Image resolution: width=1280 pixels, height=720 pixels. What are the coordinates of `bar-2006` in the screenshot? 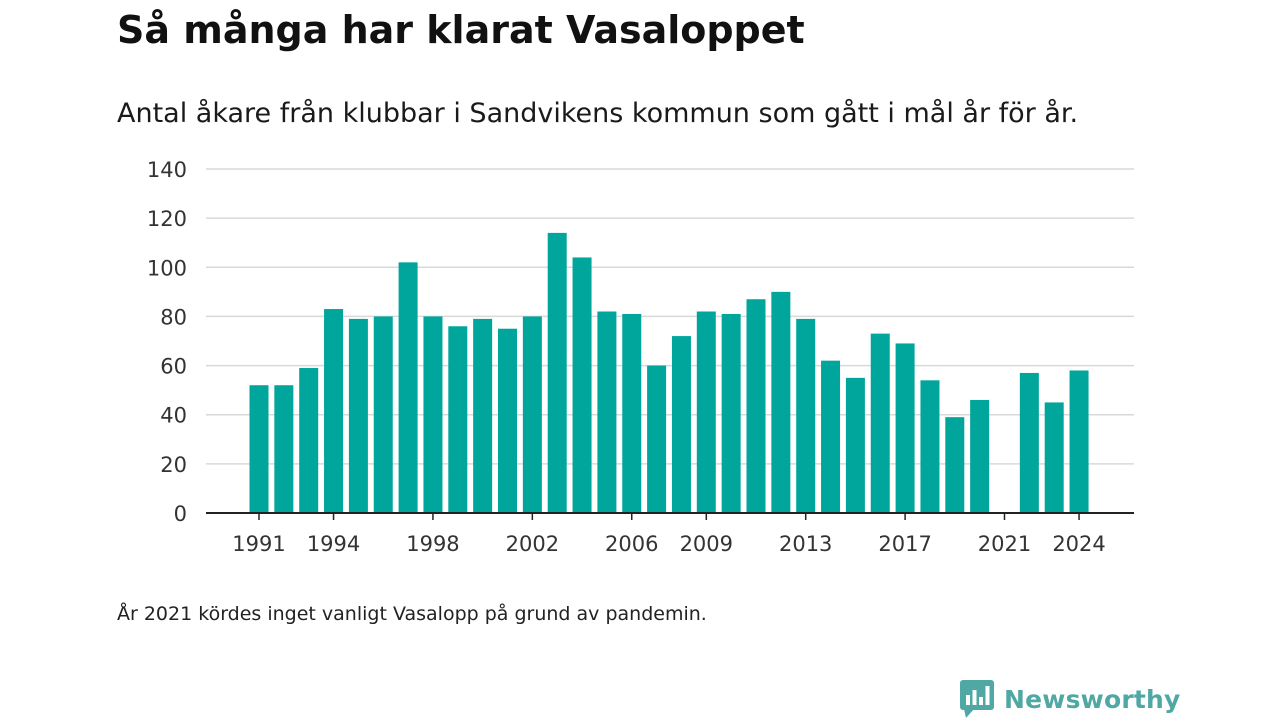 It's located at (632, 413).